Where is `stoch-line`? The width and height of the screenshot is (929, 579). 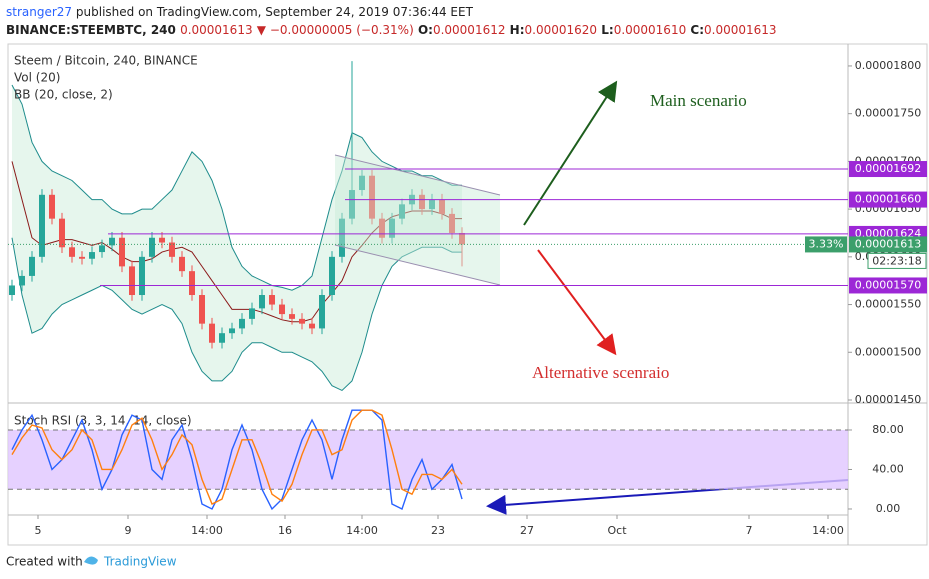 stoch-line is located at coordinates (237, 457).